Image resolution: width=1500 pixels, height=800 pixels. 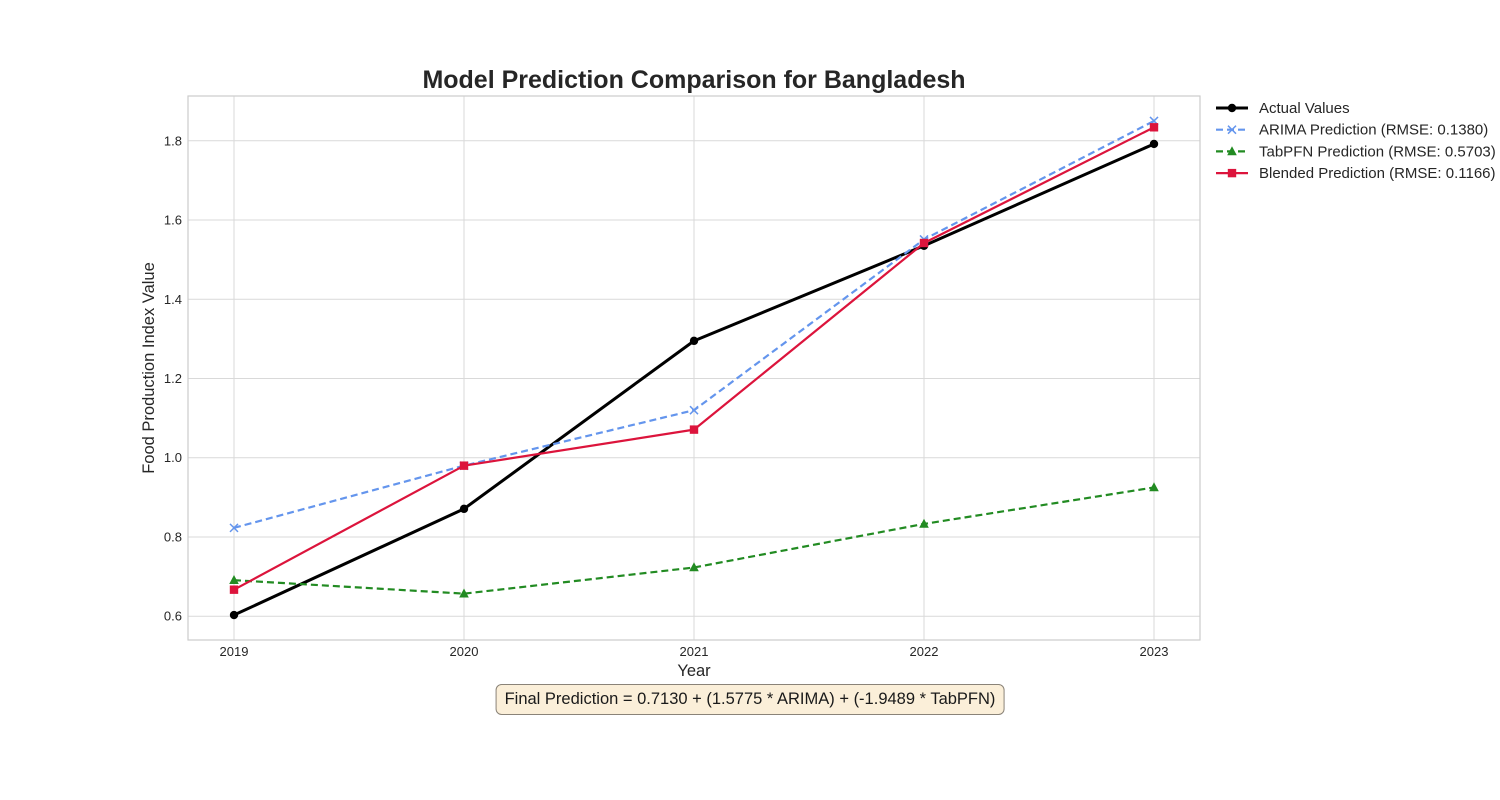 I want to click on y-tick-label: 1.6, so click(x=173, y=220).